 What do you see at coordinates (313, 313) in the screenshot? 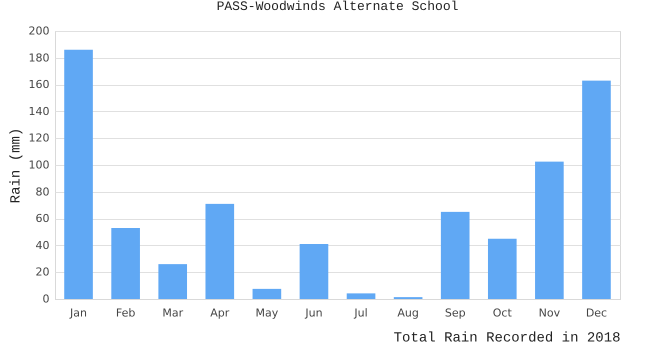
I see `x-tick-label: Jun` at bounding box center [313, 313].